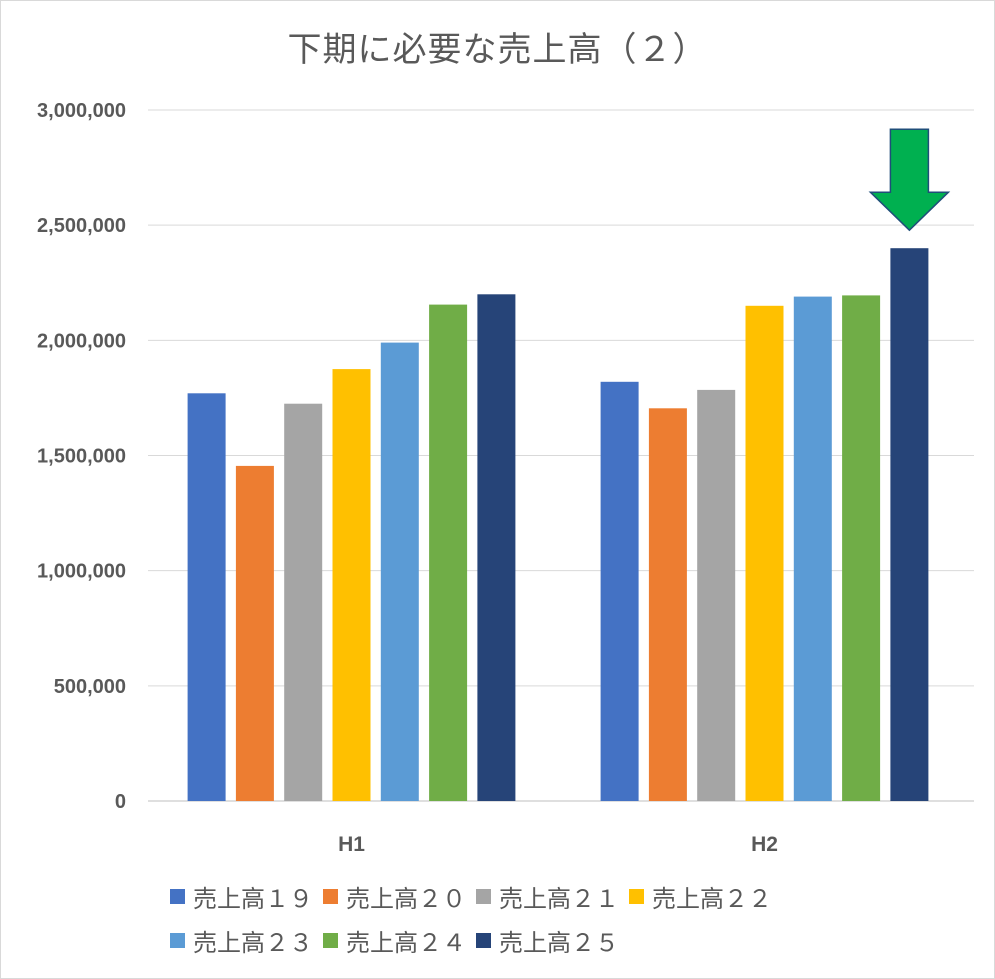 The height and width of the screenshot is (979, 995). Describe the element at coordinates (558, 844) in the screenshot. I see `x-axis-ticks: H1 H2` at that location.